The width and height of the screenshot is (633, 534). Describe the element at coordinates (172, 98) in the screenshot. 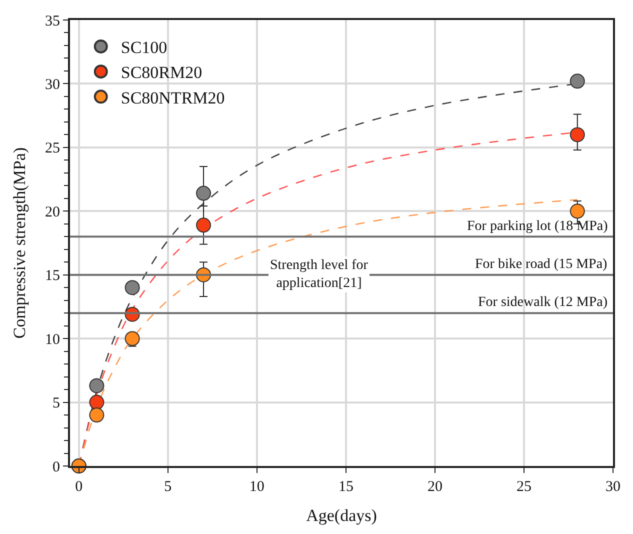

I see `legend-label: SC80NTRM20` at that location.